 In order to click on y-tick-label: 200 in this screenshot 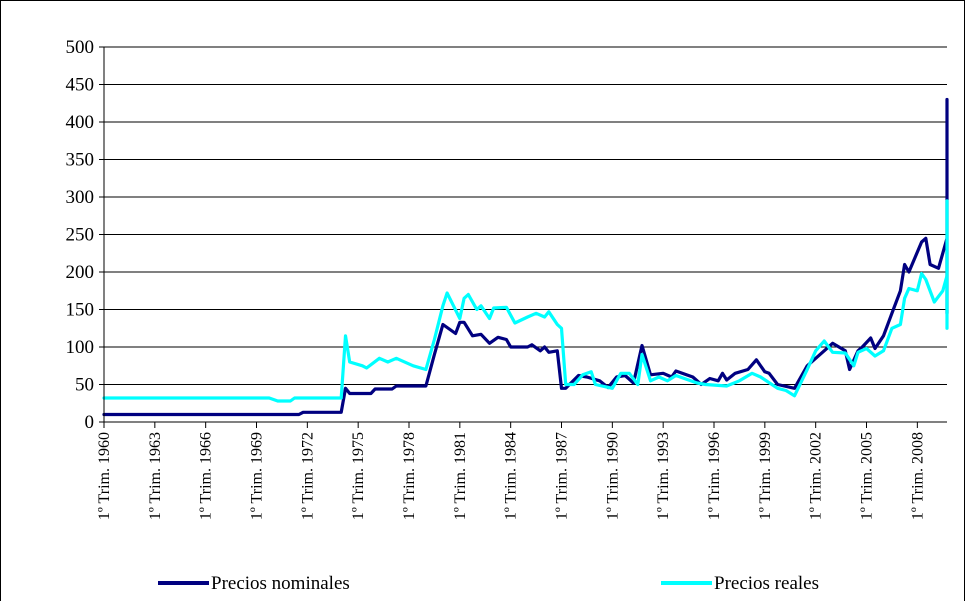, I will do `click(80, 272)`.